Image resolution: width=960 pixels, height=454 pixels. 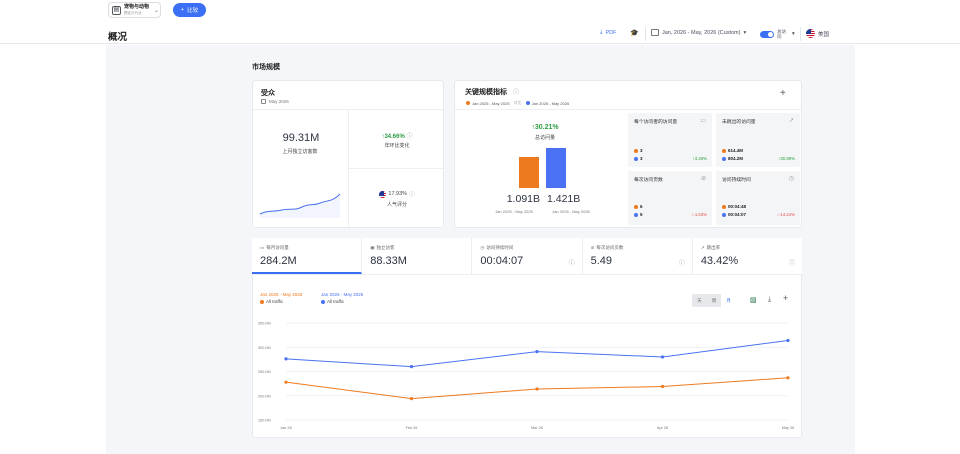 I want to click on academy-icon: 🎓, so click(x=634, y=33).